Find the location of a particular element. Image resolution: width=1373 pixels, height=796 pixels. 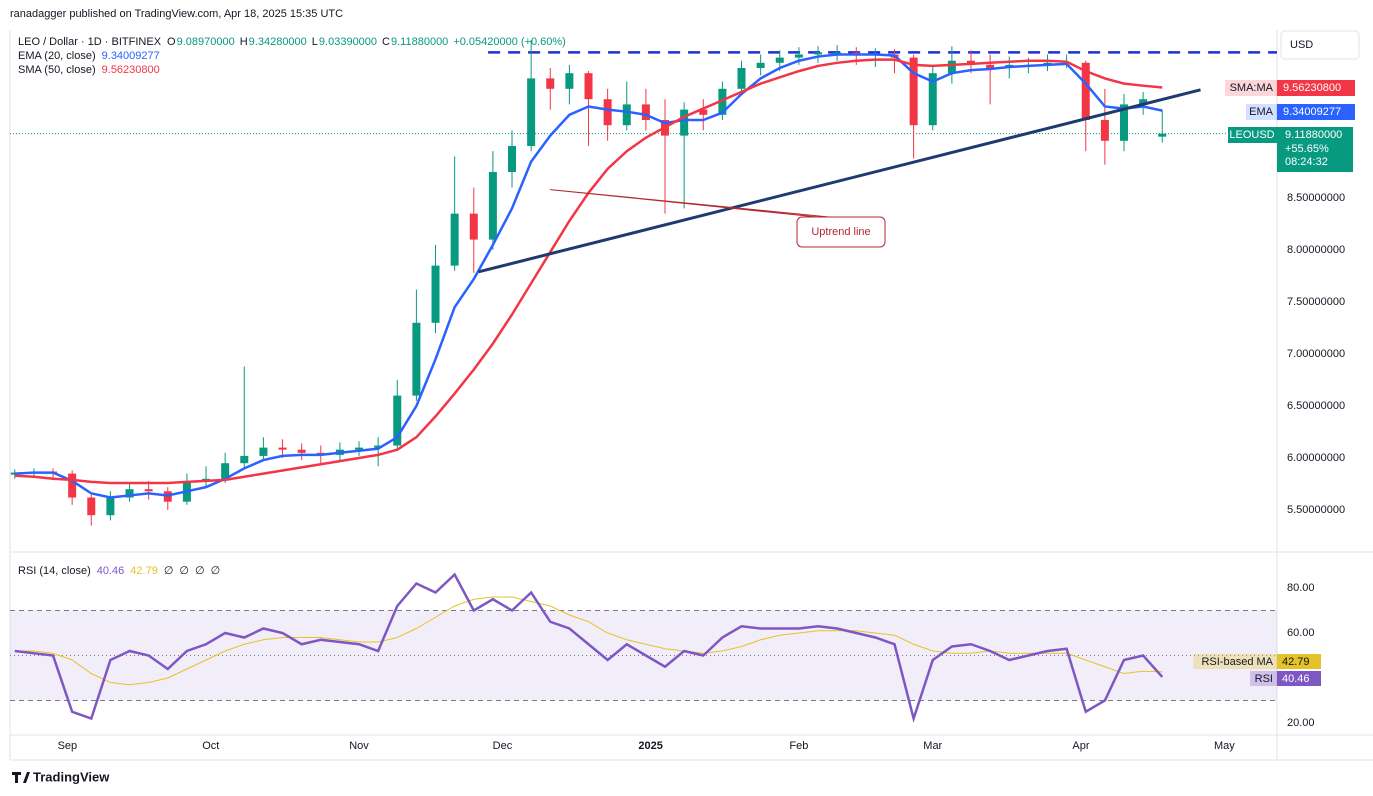

price-badge-label: EMA is located at coordinates (1261, 112).